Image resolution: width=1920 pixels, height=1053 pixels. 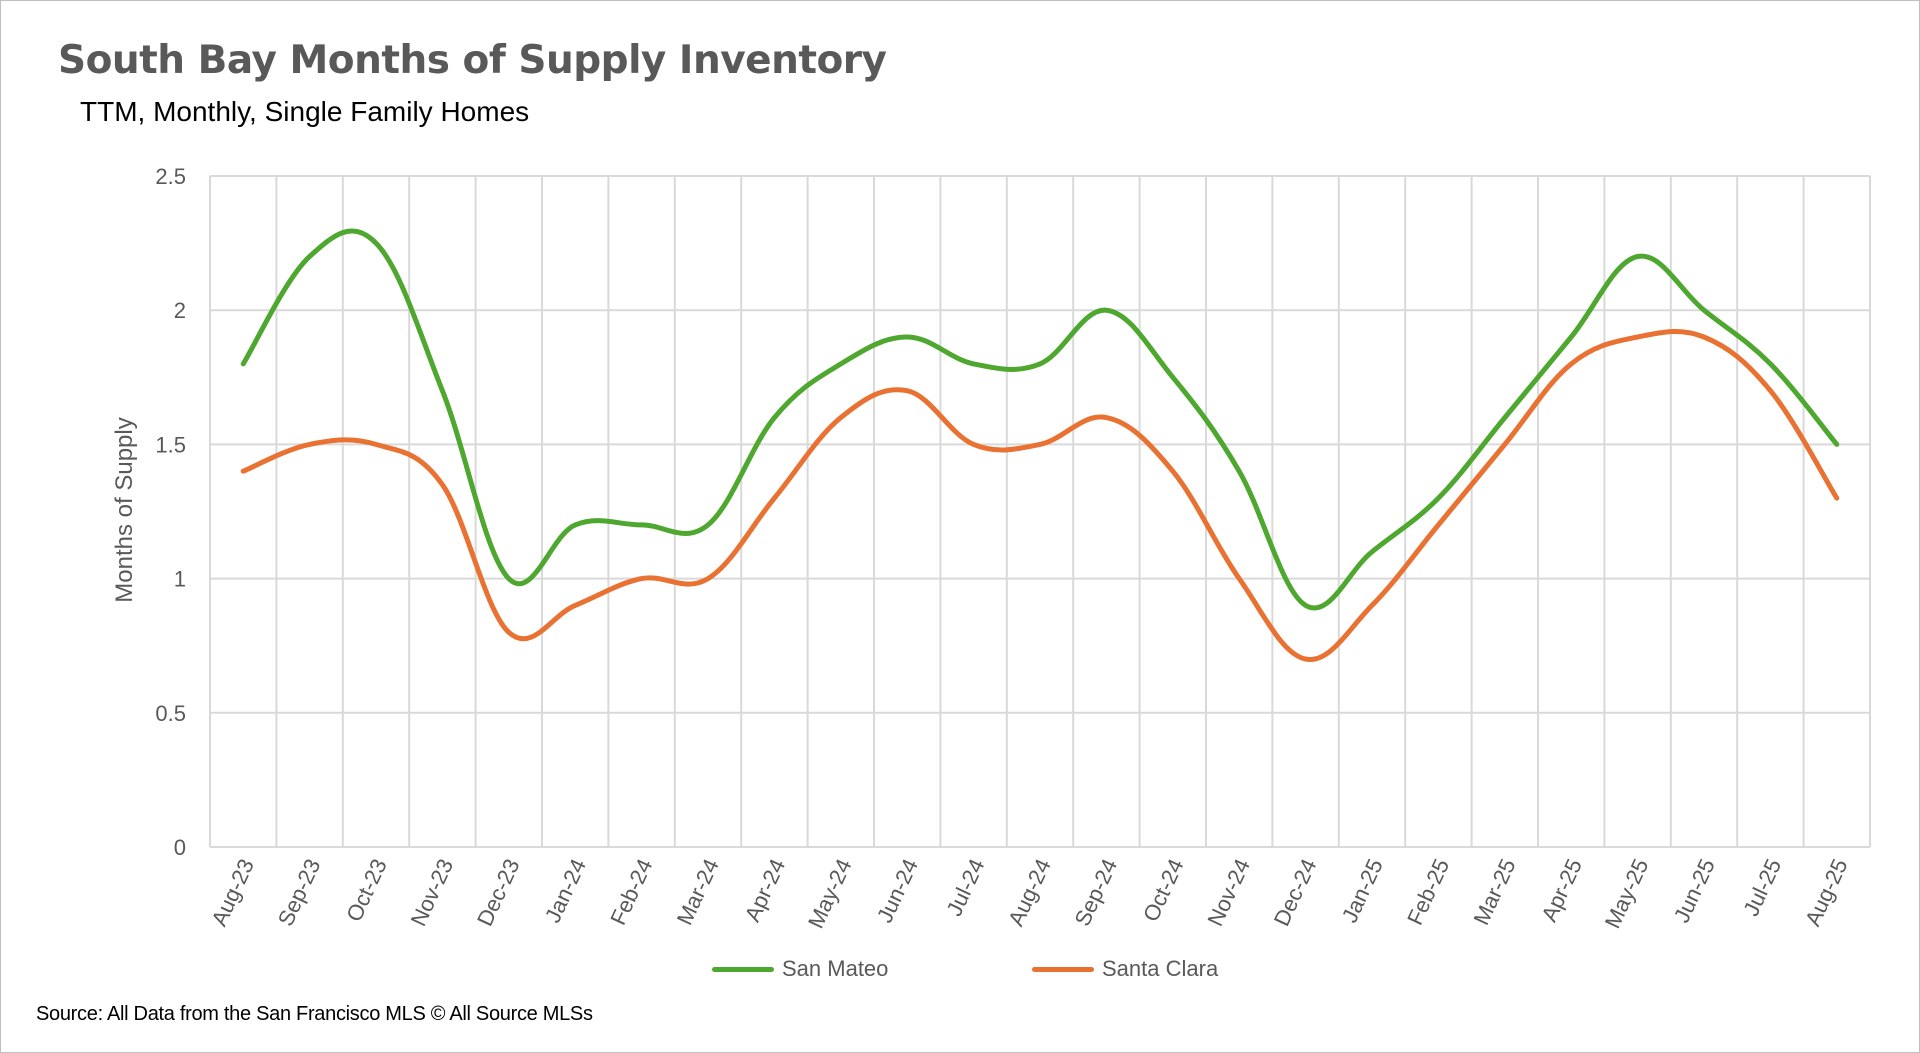 I want to click on x-tick-label: Aug-25, so click(x=1826, y=892).